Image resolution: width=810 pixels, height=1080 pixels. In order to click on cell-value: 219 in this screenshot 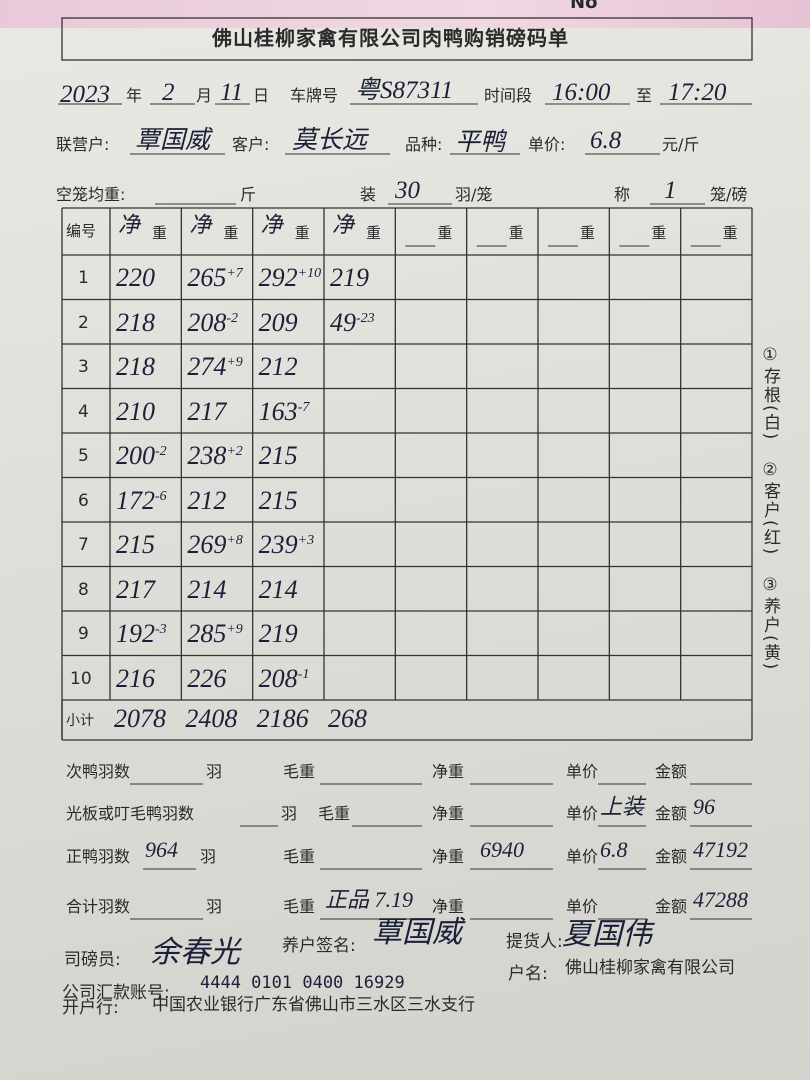, I will do `click(349, 277)`.